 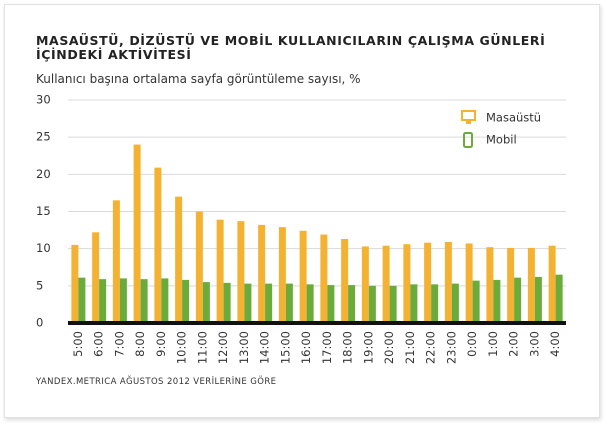 What do you see at coordinates (514, 344) in the screenshot?
I see `x-tick-label: 2:00` at bounding box center [514, 344].